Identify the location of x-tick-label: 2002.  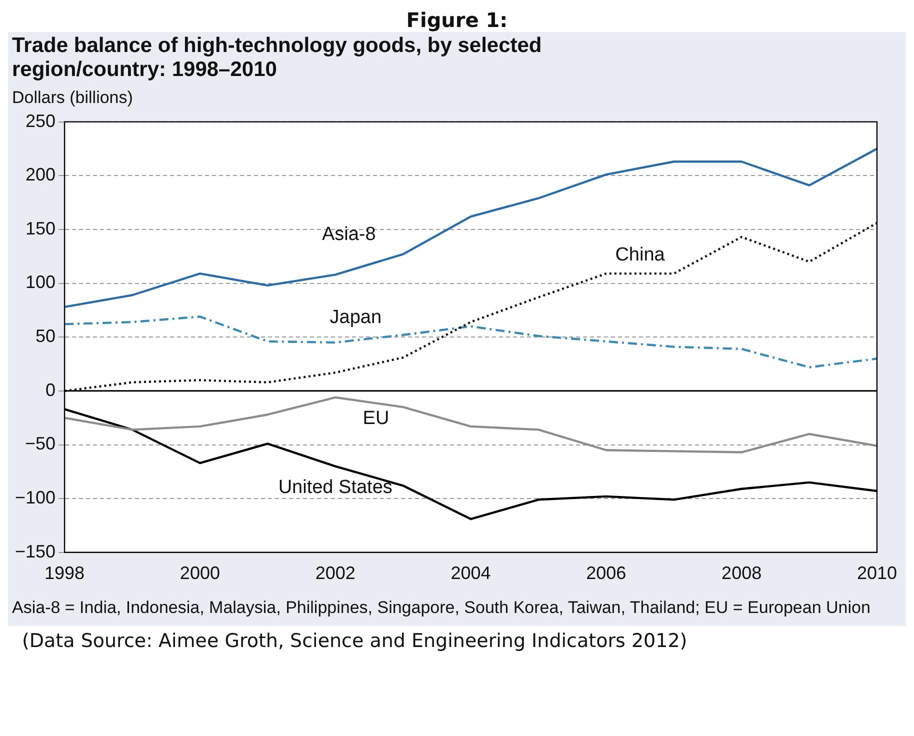
(335, 573).